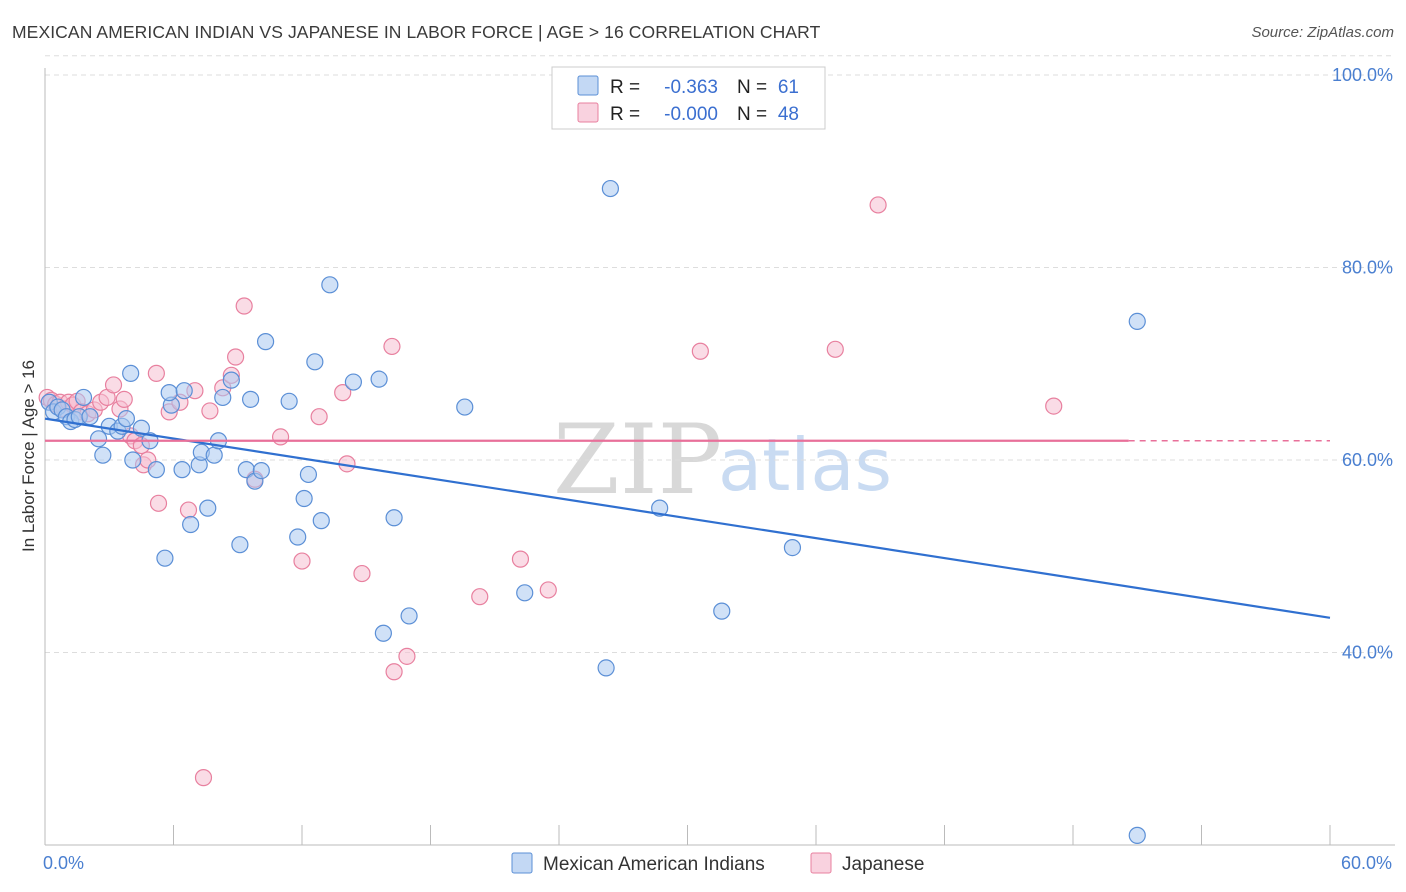  I want to click on series-legend-label-blue: Mexican American Indians, so click(654, 864).